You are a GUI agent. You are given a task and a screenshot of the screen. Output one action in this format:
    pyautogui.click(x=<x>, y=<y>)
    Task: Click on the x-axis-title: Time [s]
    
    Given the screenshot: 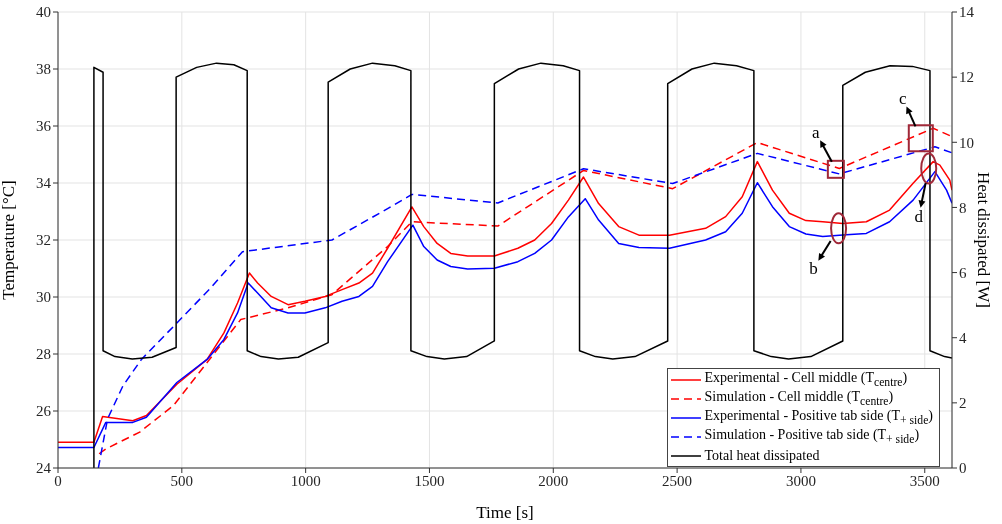 What is the action you would take?
    pyautogui.click(x=505, y=512)
    